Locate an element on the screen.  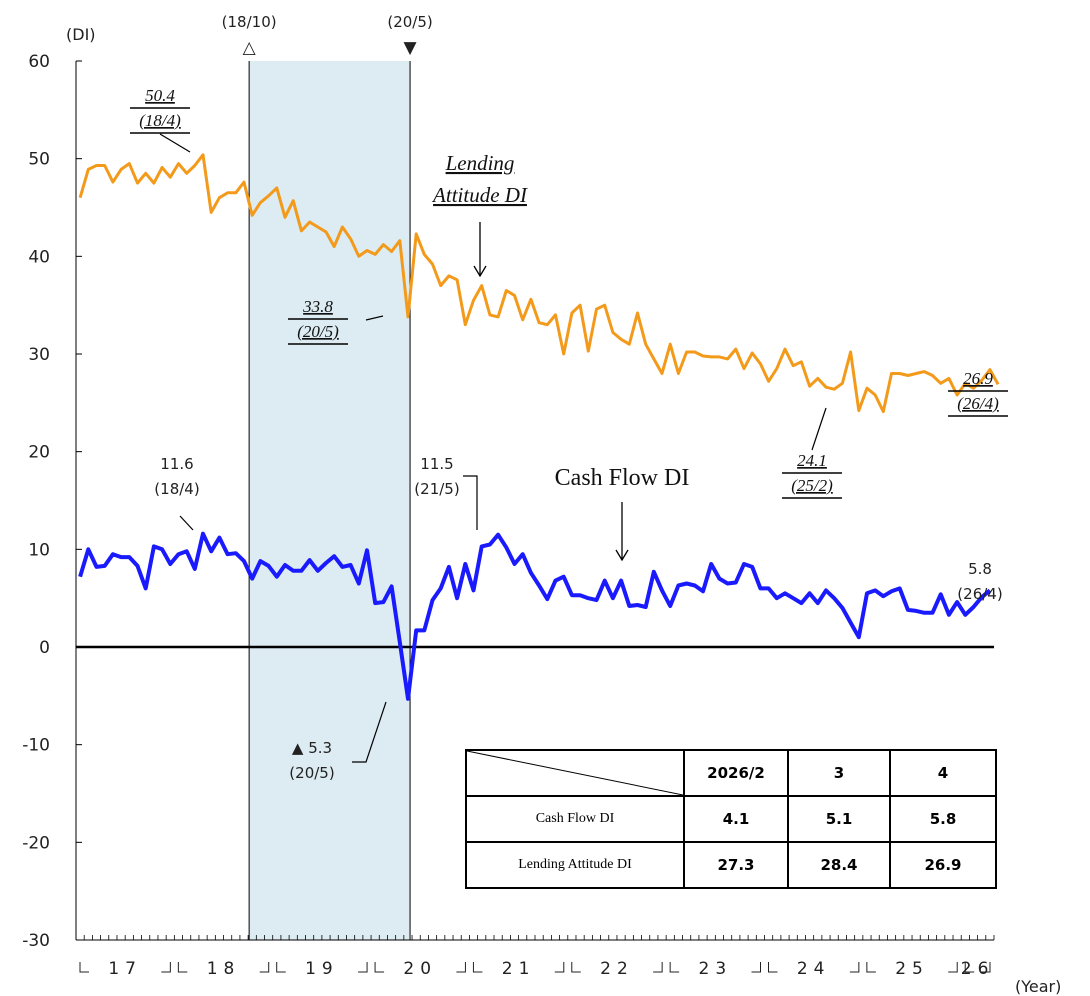
series-line-cash-flow is located at coordinates (535, 616).